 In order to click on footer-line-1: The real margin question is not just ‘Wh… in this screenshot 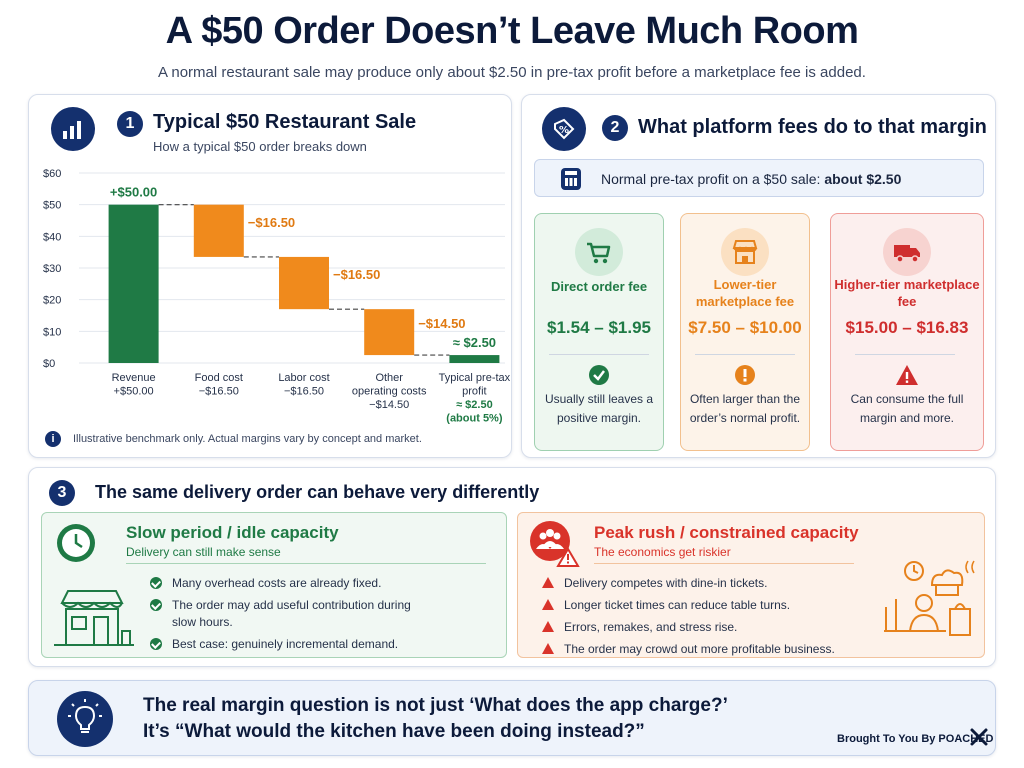, I will do `click(435, 705)`.